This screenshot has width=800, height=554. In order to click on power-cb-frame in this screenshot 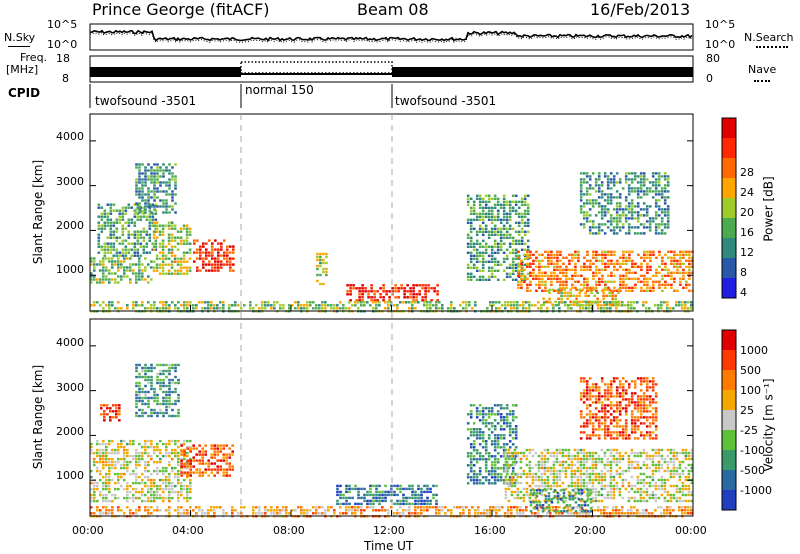, I will do `click(729, 208)`.